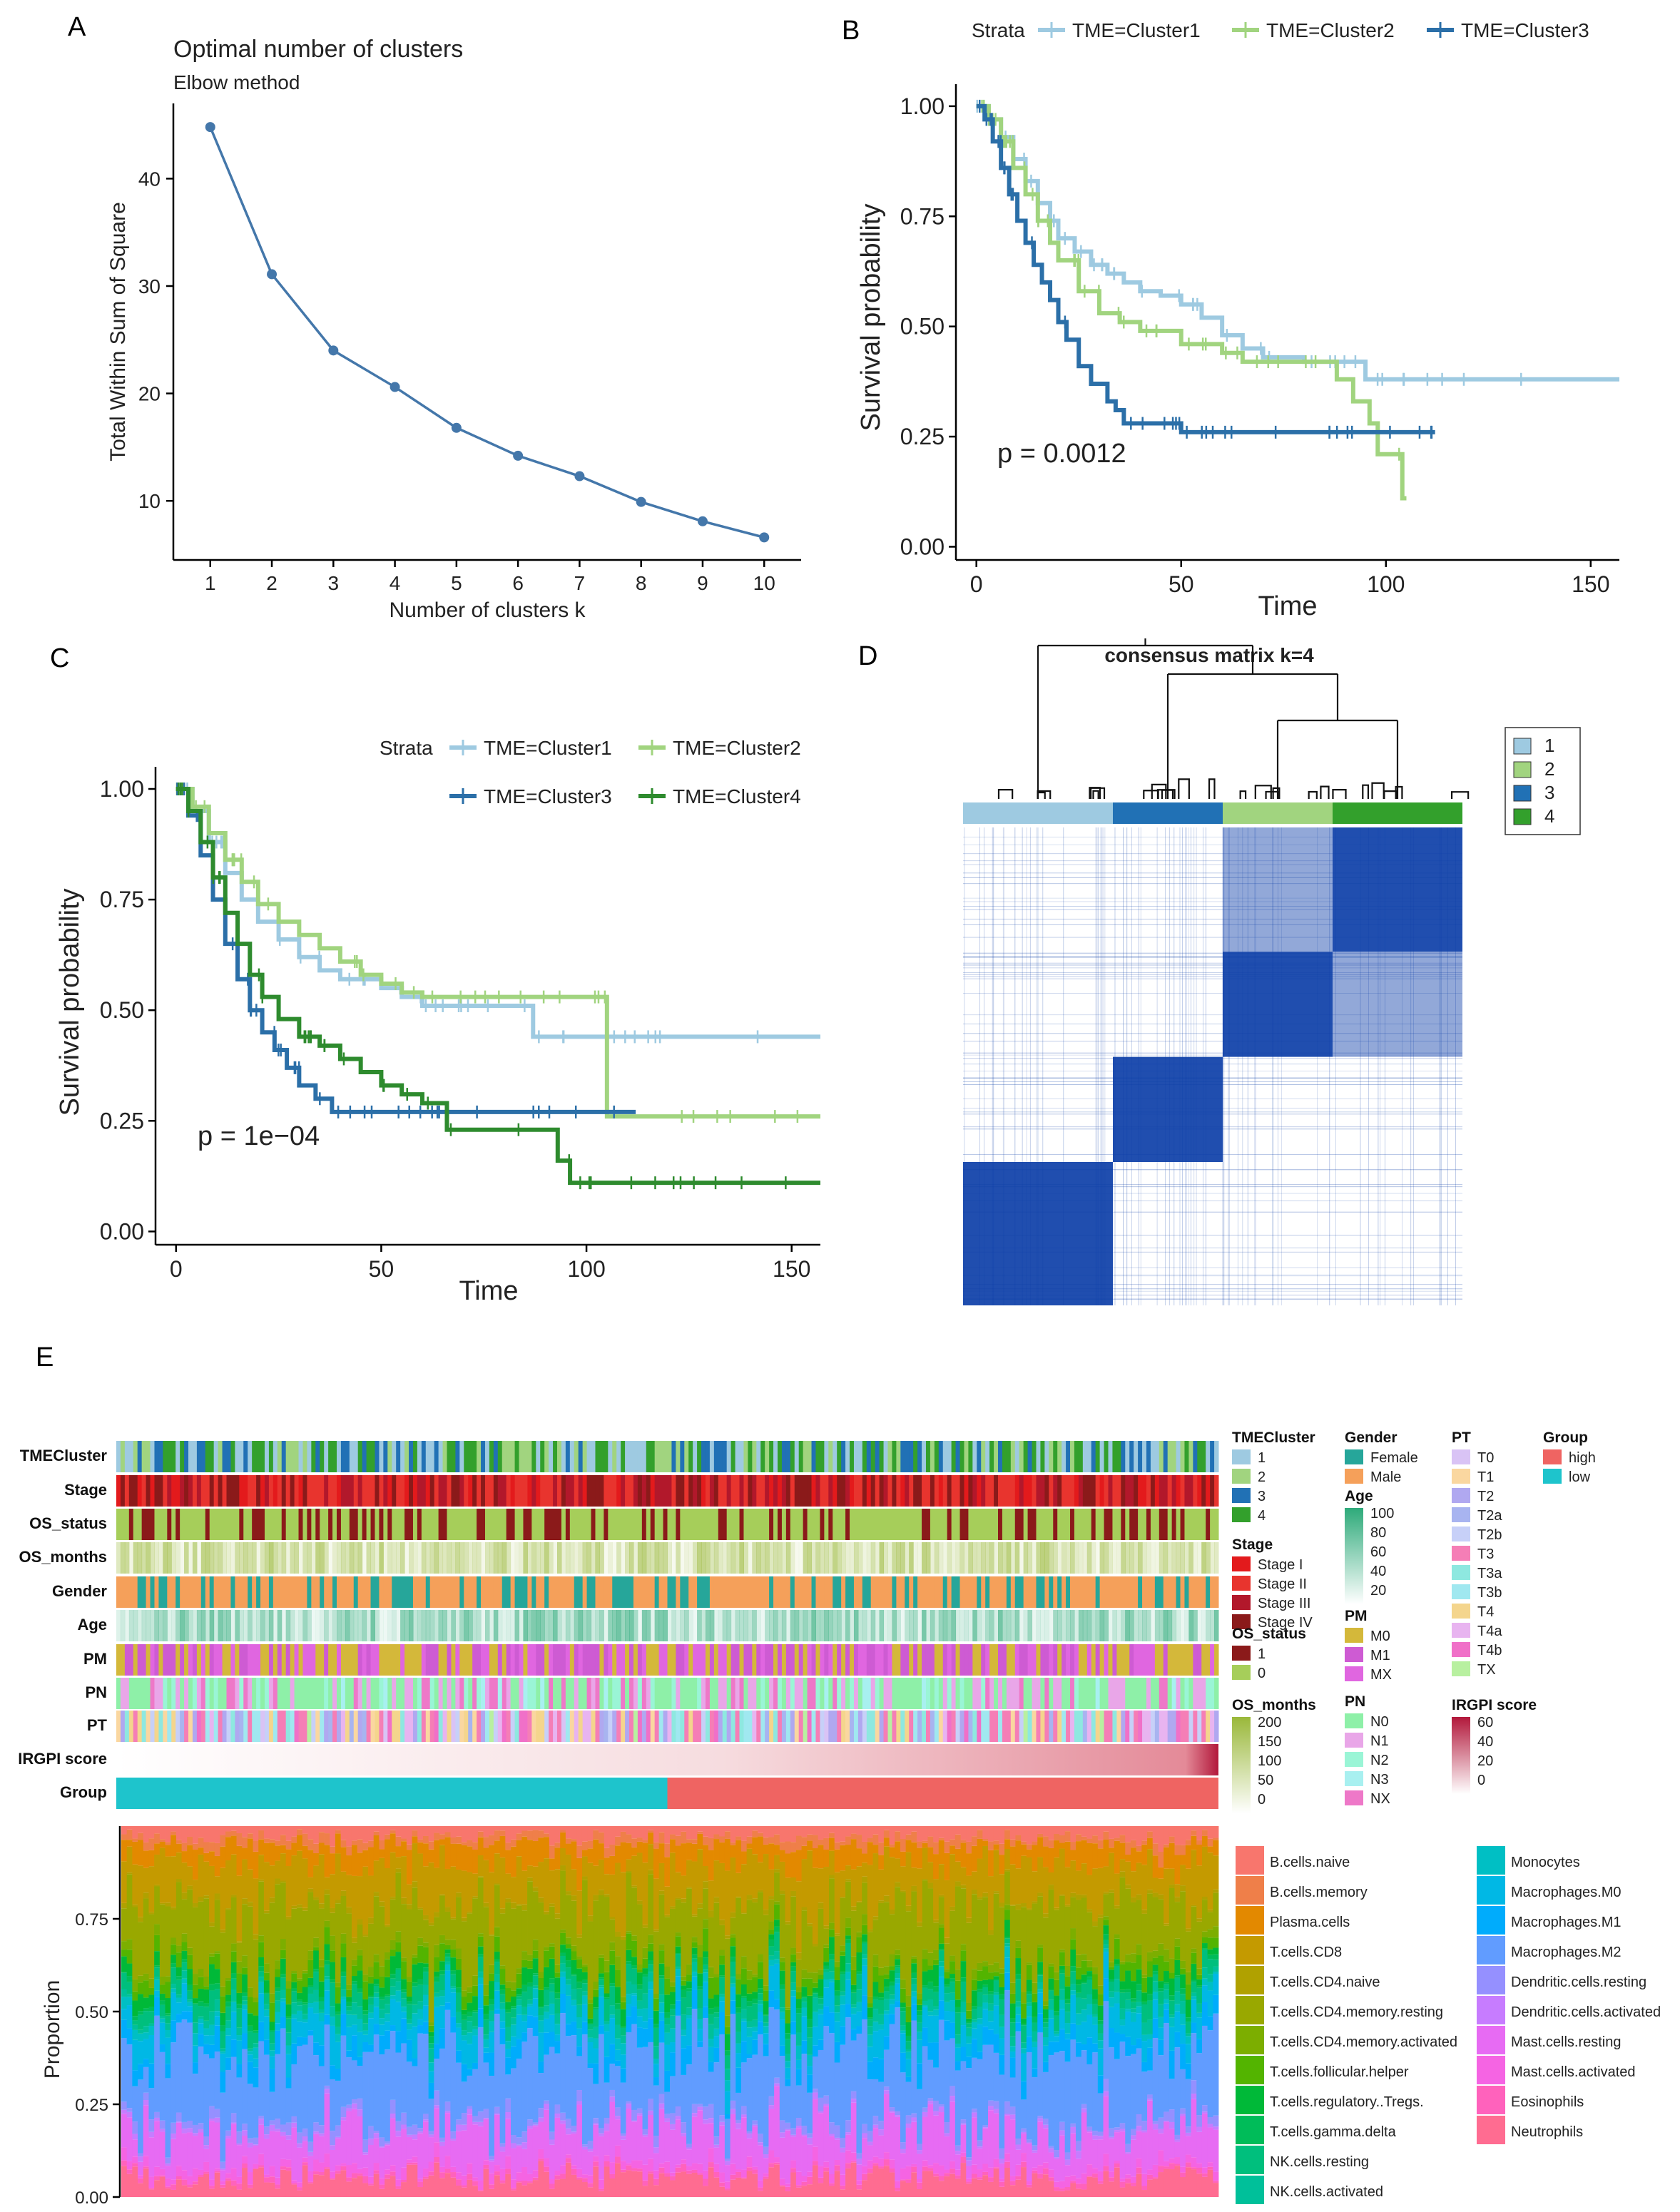 The image size is (1680, 2212). Describe the element at coordinates (1460, 795) in the screenshot. I see `dendro-leaf` at that location.